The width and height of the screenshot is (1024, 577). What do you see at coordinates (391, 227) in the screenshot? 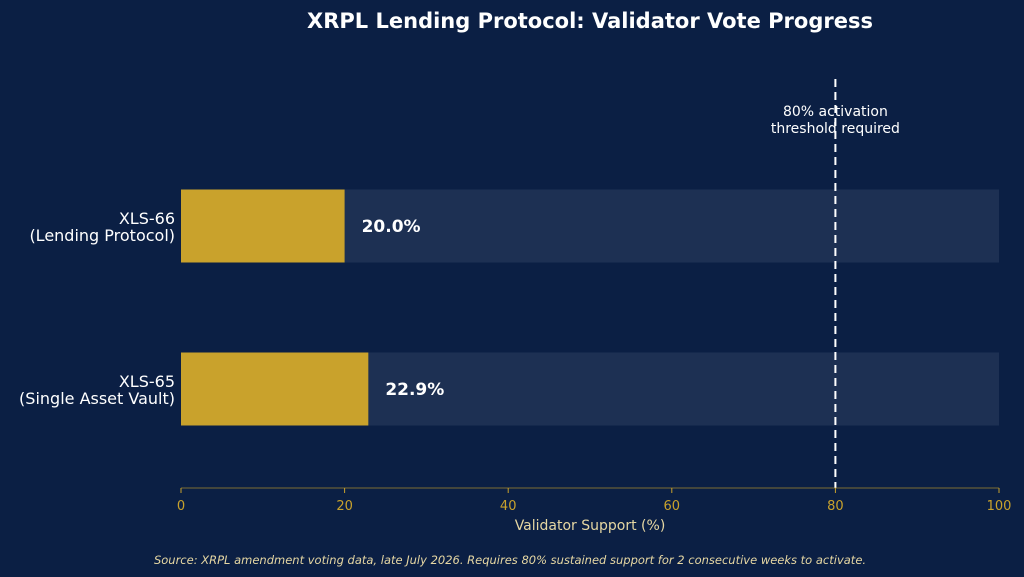
I see `value-label: 20.0%` at bounding box center [391, 227].